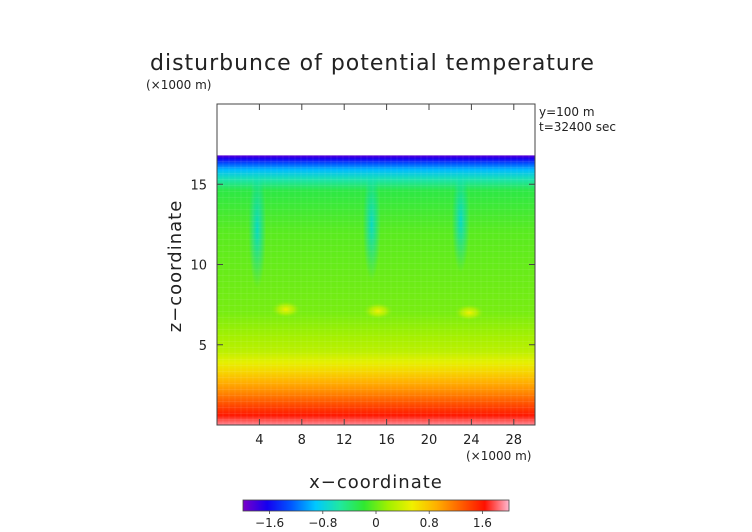 The height and width of the screenshot is (532, 752). Describe the element at coordinates (514, 440) in the screenshot. I see `x-tick-label: 28` at that location.